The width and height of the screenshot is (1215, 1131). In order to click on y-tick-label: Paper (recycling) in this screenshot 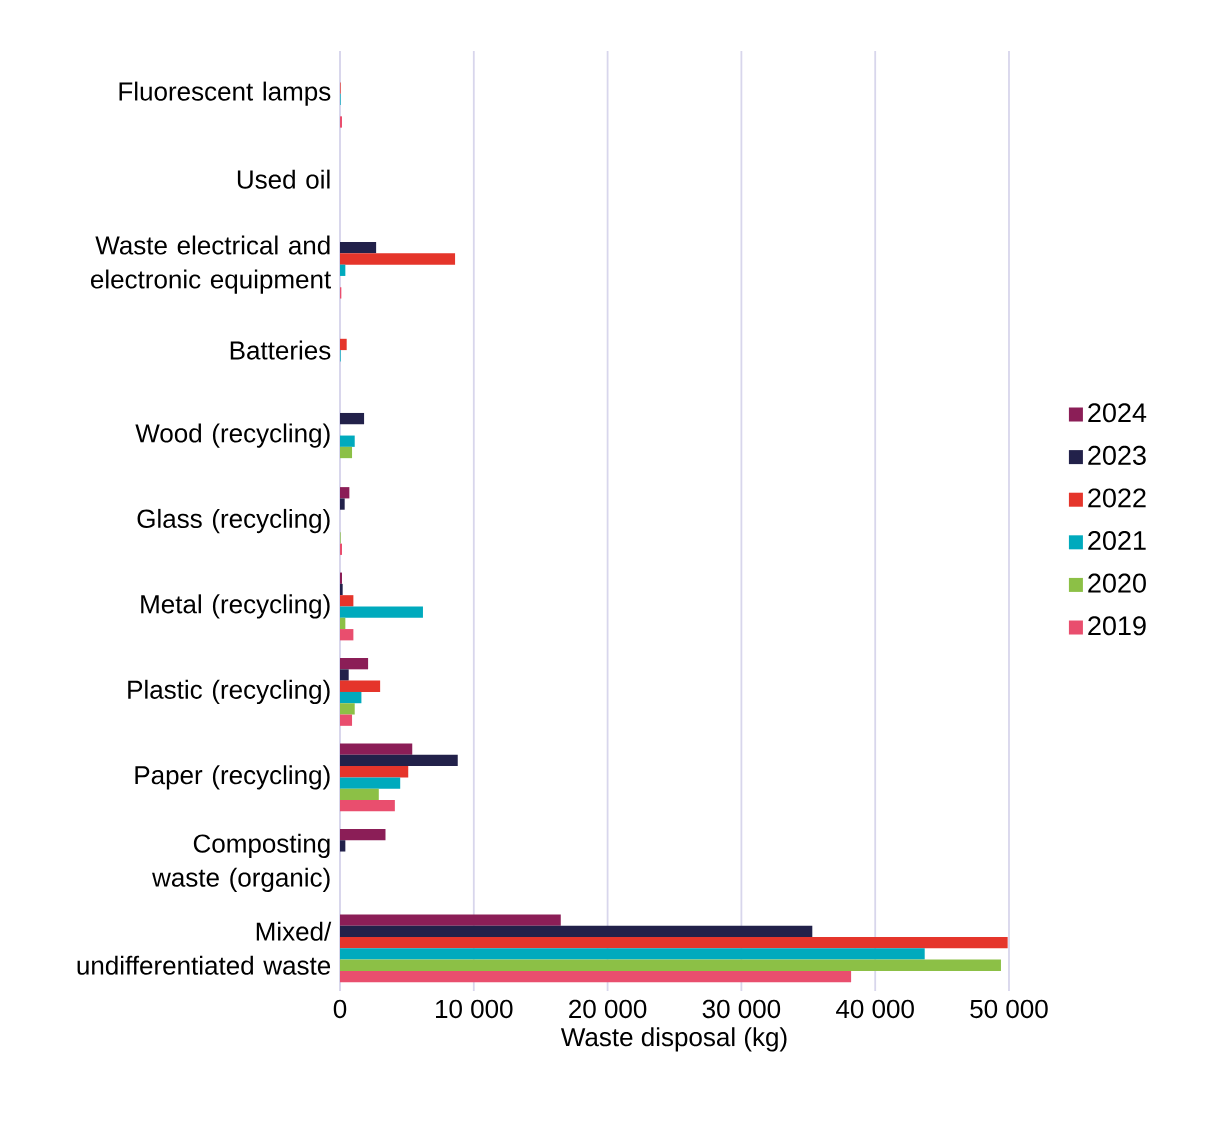, I will do `click(232, 777)`.